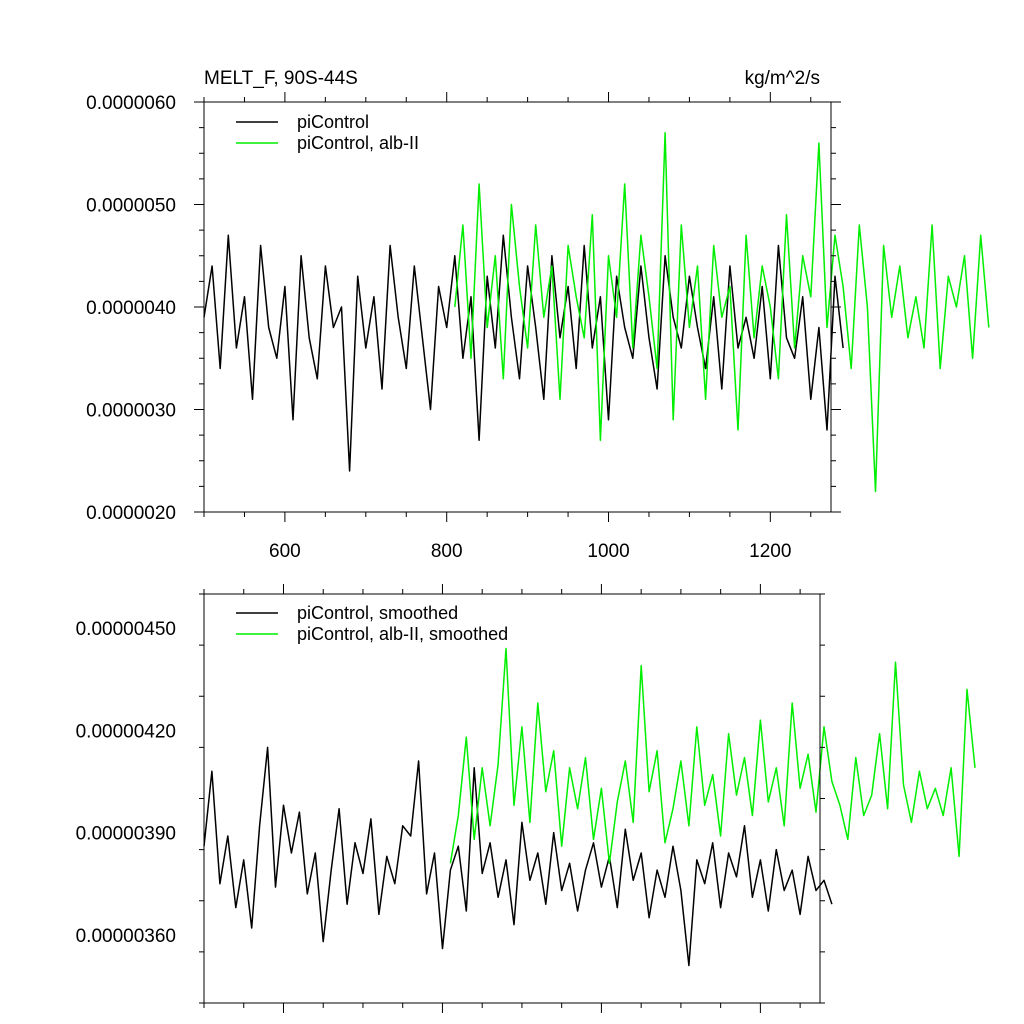 This screenshot has height=1024, width=1024. Describe the element at coordinates (126, 629) in the screenshot. I see `y-tick-label: 0.00000450` at that location.